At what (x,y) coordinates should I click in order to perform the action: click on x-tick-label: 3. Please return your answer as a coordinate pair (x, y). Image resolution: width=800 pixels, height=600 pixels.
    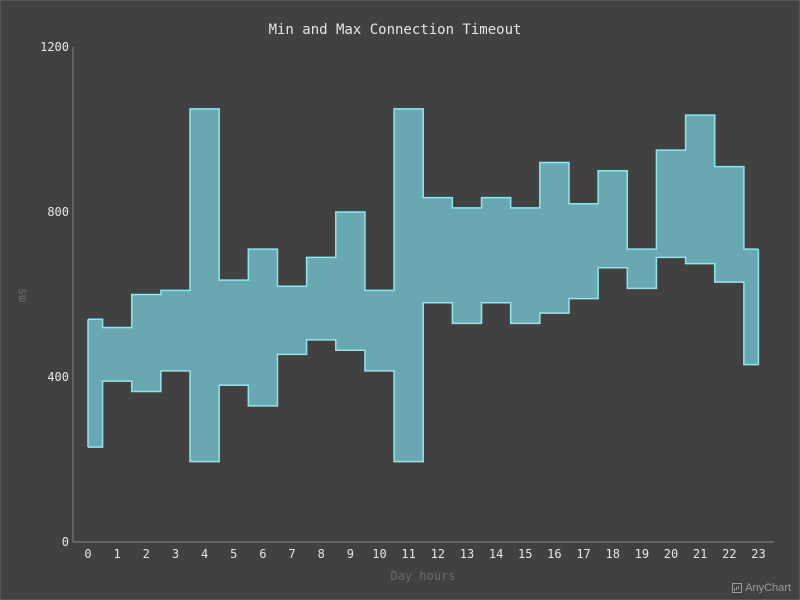
    Looking at the image, I should click on (175, 554).